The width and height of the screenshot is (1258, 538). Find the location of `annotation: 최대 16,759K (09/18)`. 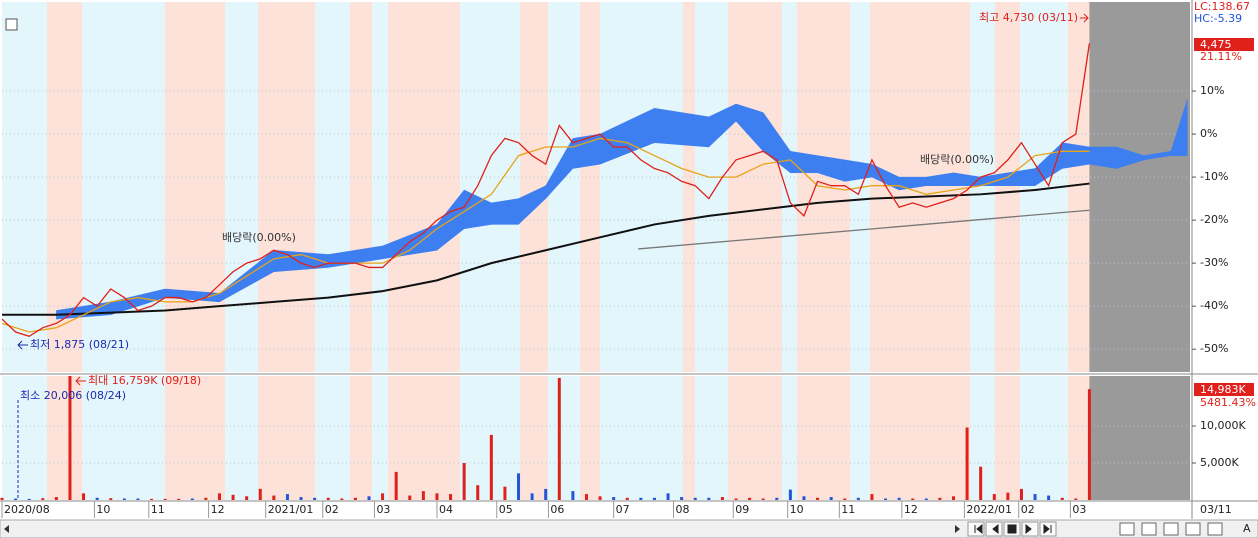

annotation: 최대 16,759K (09/18) is located at coordinates (144, 380).